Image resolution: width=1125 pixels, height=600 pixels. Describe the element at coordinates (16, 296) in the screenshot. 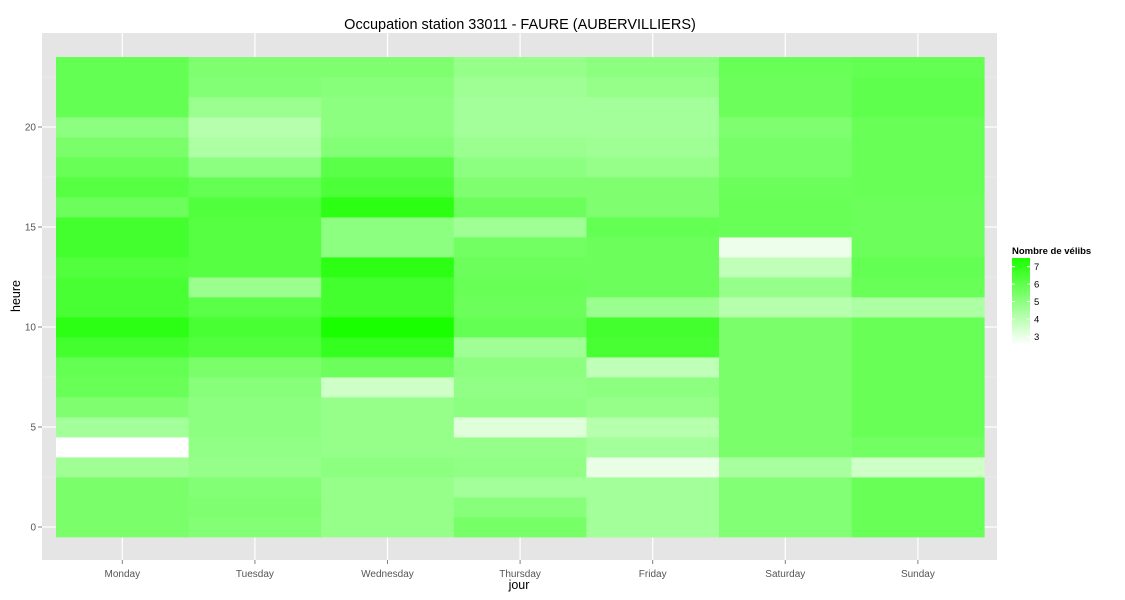

I see `y-axis-title: heure` at that location.